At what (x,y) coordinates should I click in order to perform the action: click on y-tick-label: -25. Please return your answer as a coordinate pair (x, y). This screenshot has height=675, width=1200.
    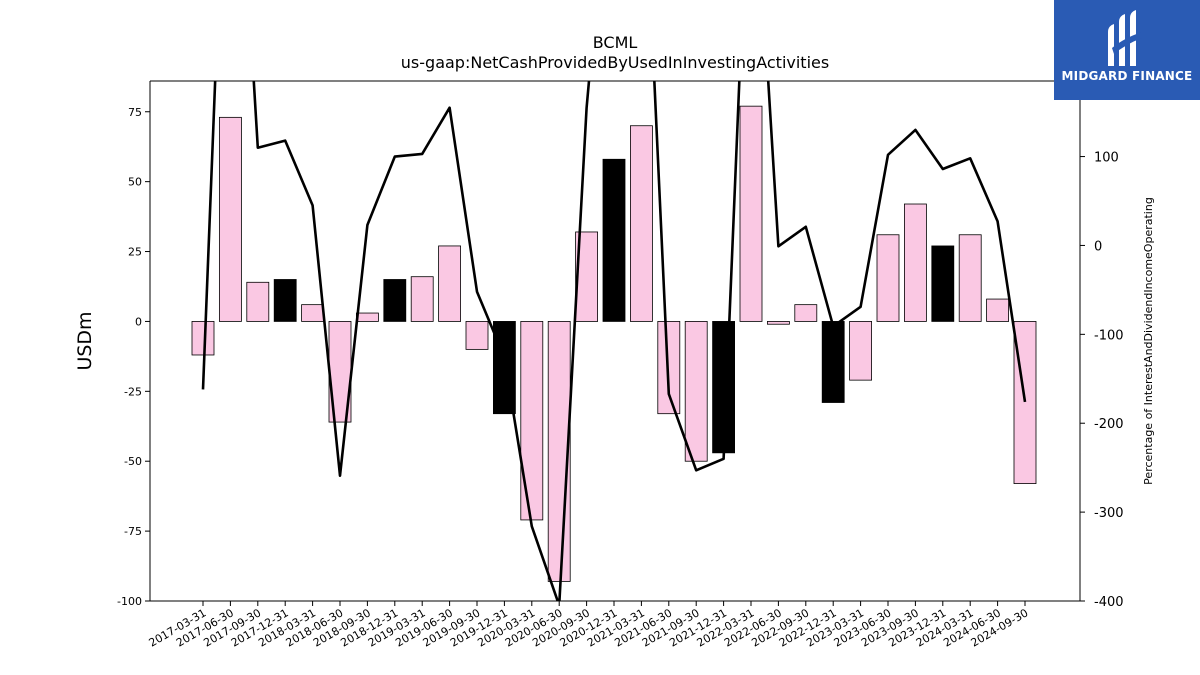
    Looking at the image, I should click on (133, 391).